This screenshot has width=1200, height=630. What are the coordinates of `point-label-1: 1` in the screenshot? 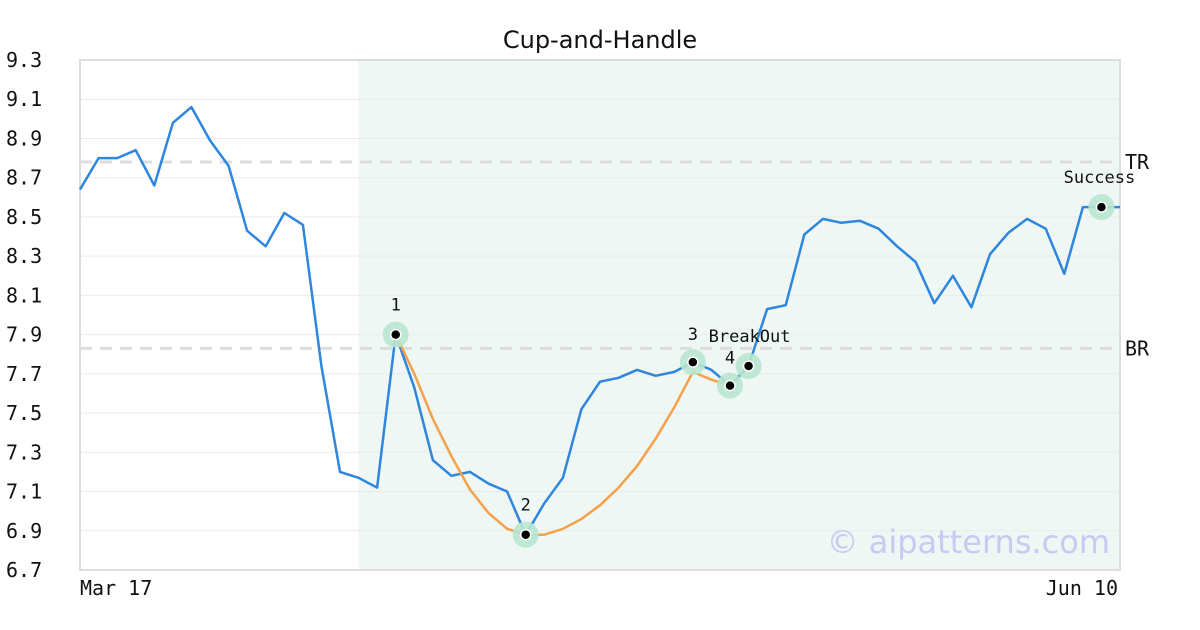 It's located at (396, 306).